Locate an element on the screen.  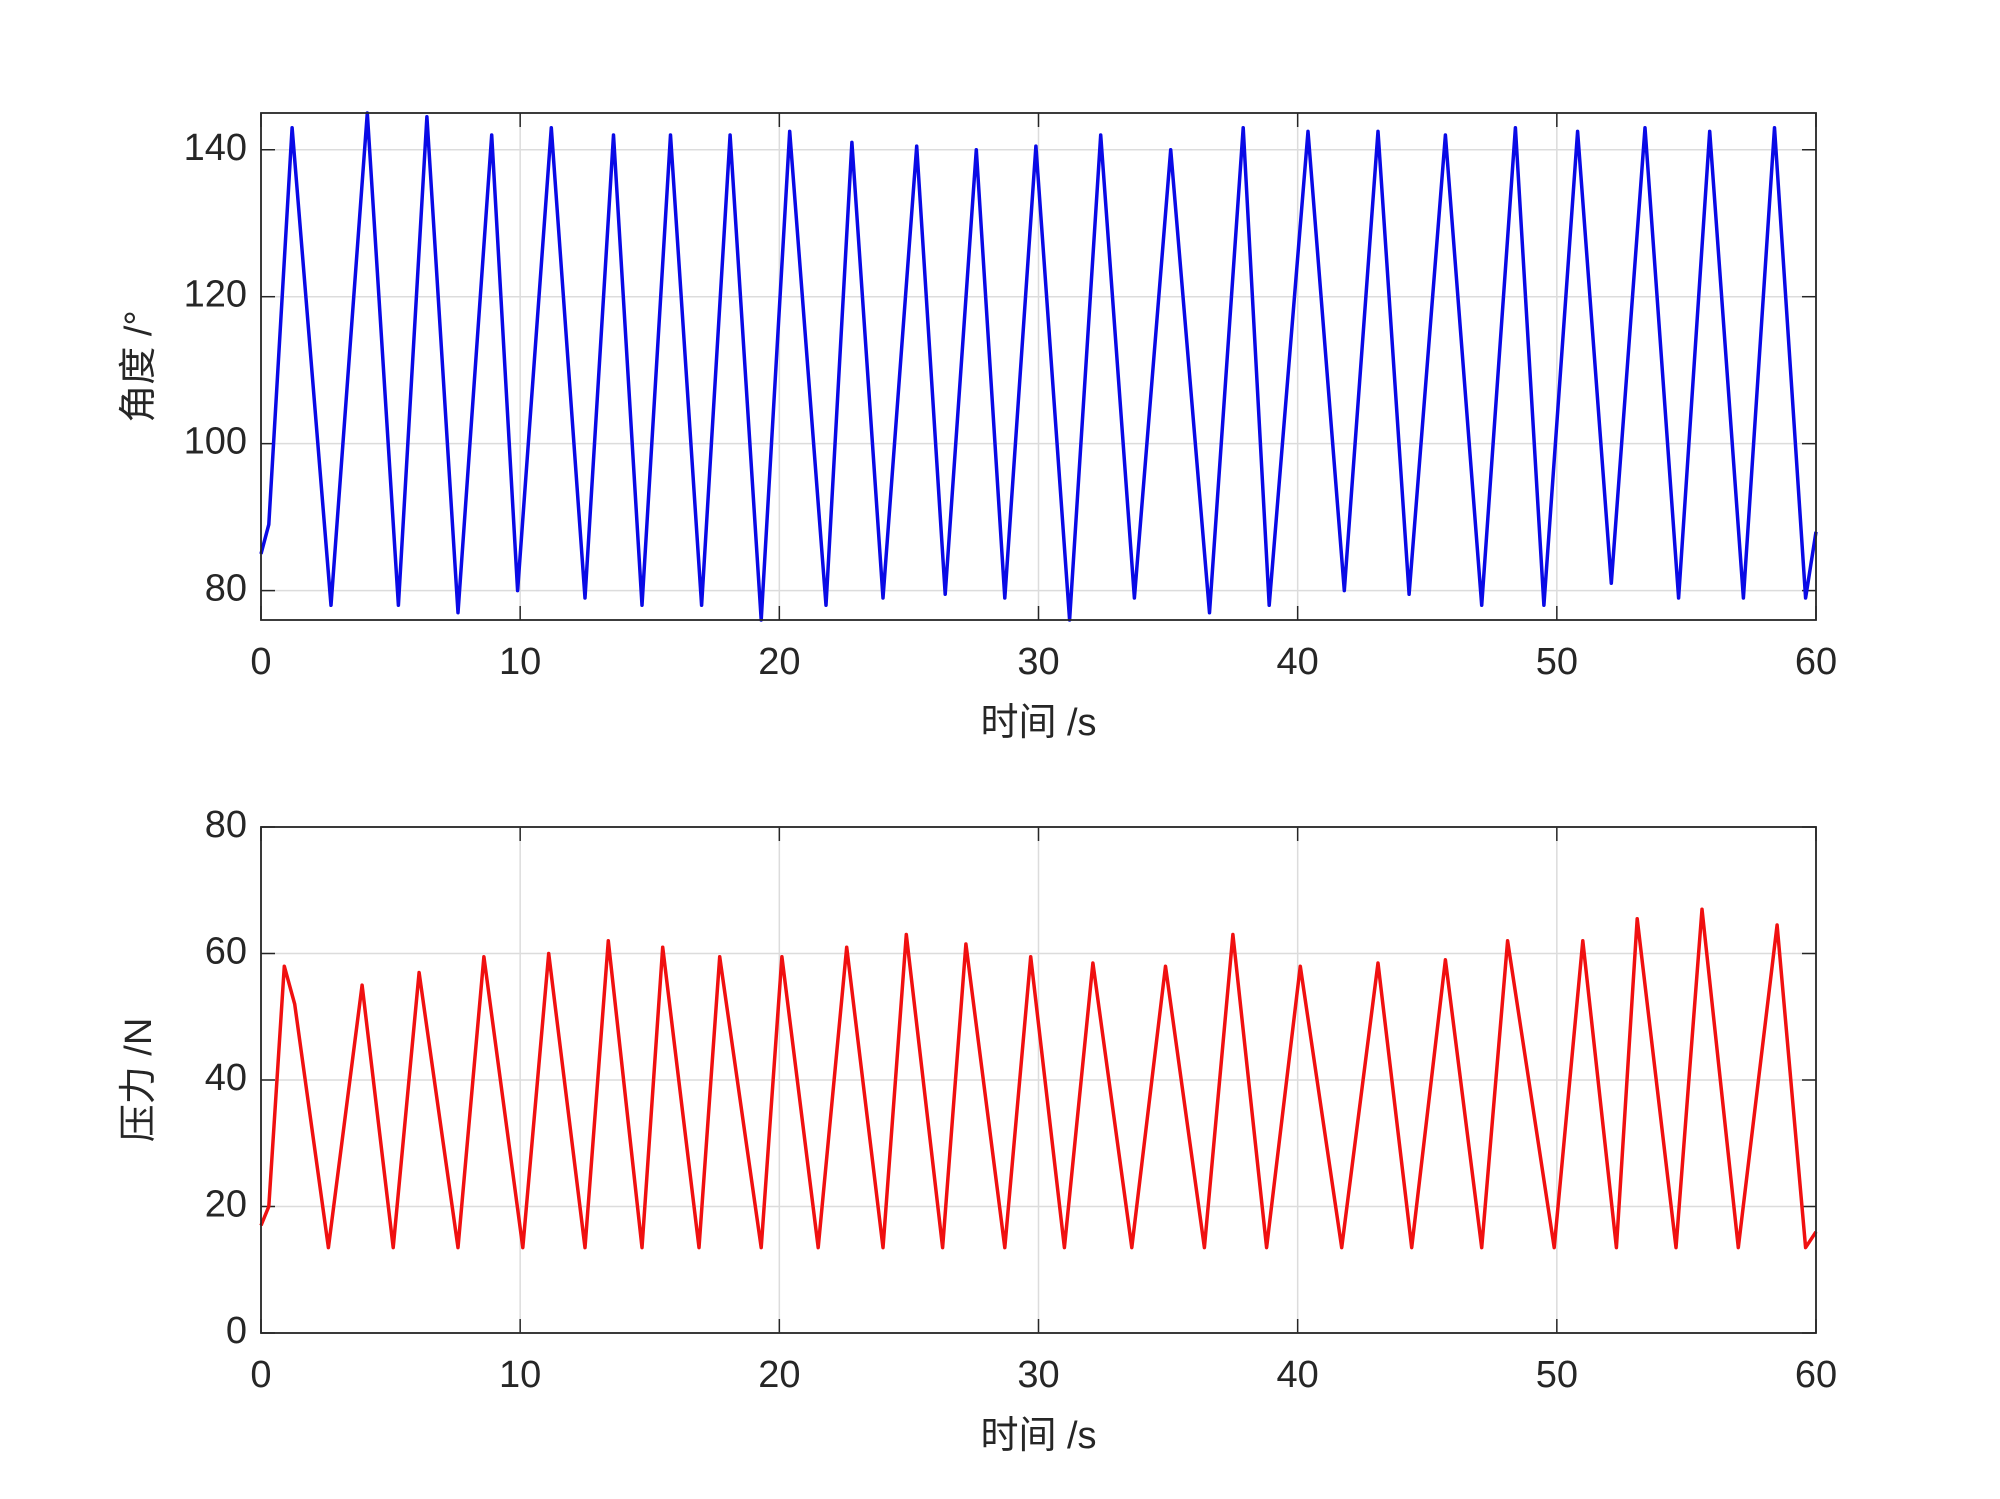
y-axis-label: 压力 /N is located at coordinates (139, 1080).